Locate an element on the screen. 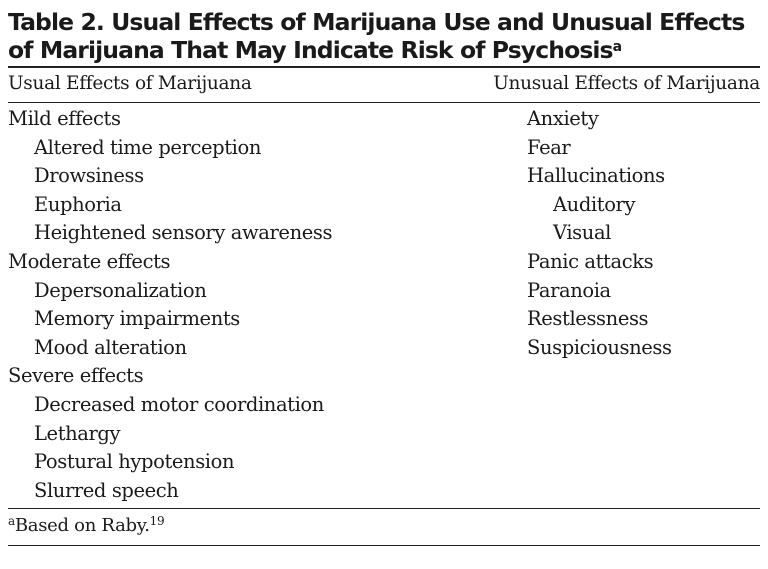 The height and width of the screenshot is (569, 768). usual-effect-item: Depersonalization is located at coordinates (120, 290).